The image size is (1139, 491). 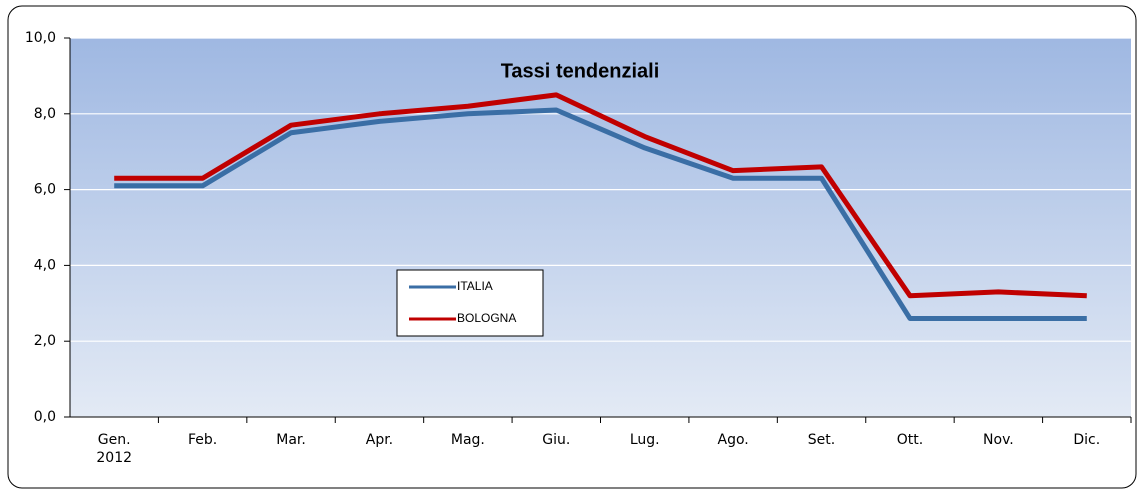 What do you see at coordinates (821, 440) in the screenshot?
I see `x-tick-label: Set.` at bounding box center [821, 440].